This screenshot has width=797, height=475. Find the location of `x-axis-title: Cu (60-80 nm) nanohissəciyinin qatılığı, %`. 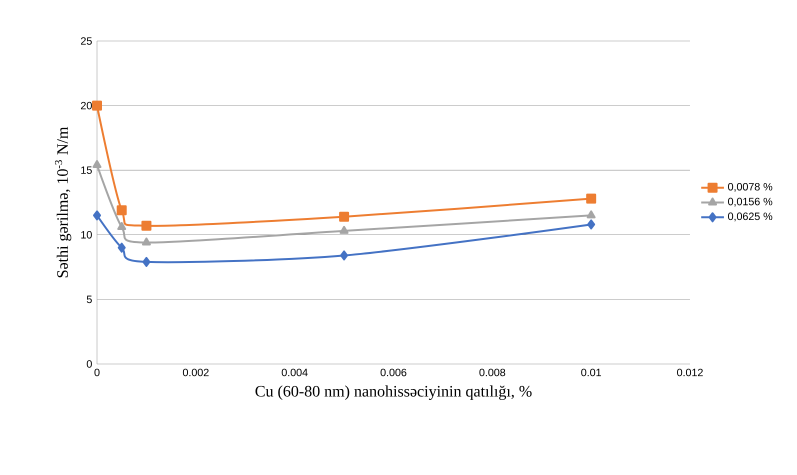

x-axis-title: Cu (60-80 nm) nanohissəciyinin qatılığı, % is located at coordinates (394, 392).